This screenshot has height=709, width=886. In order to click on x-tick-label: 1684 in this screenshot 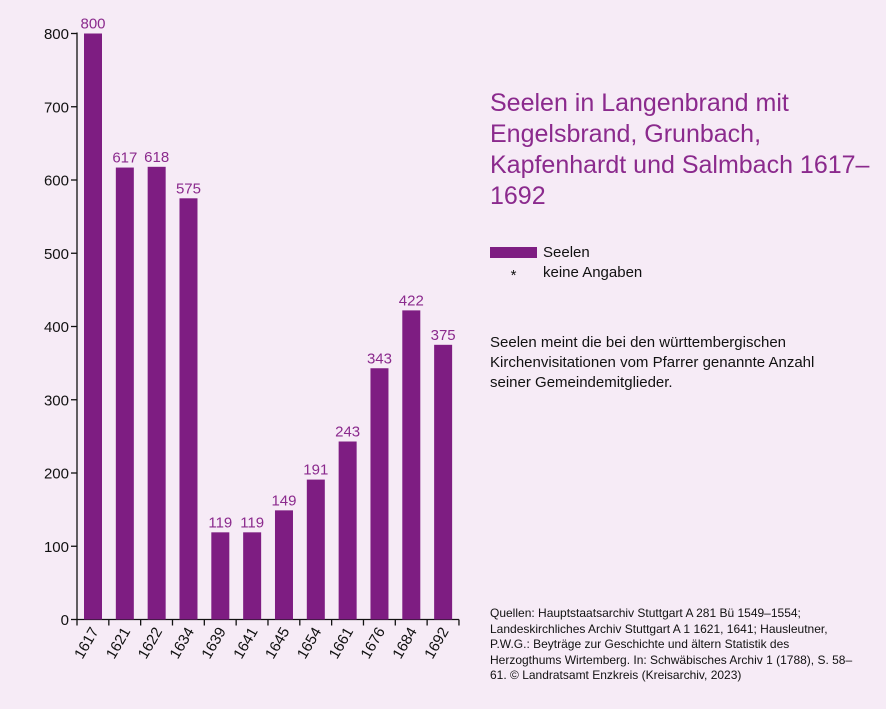, I will do `click(404, 643)`.